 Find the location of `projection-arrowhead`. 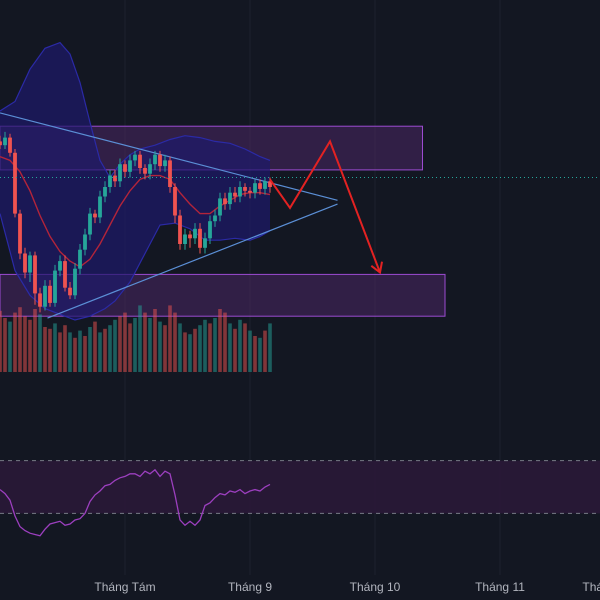

projection-arrowhead is located at coordinates (376, 268).